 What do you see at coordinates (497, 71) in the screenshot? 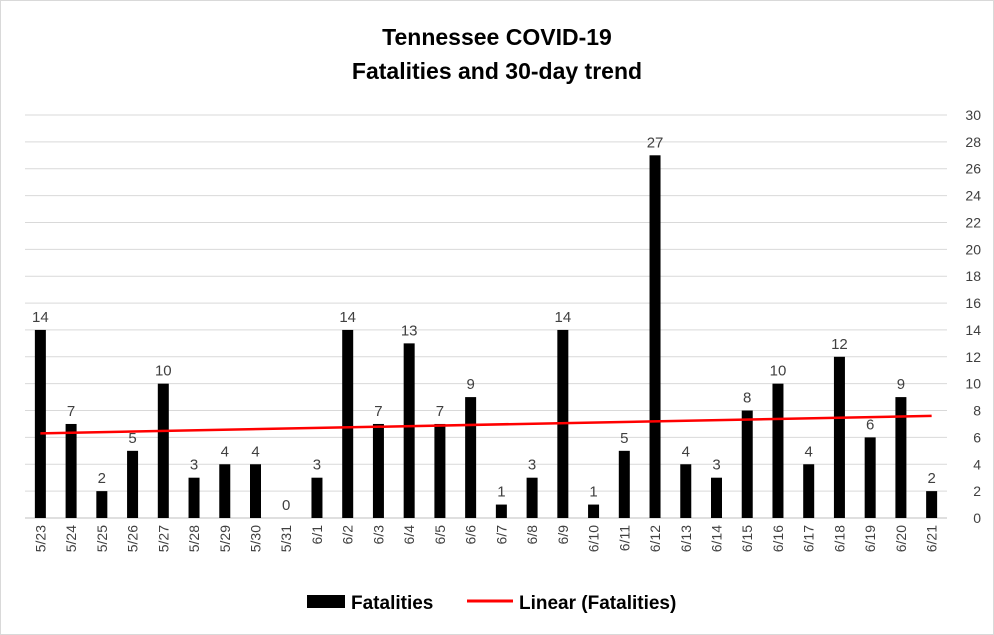
I see `chart-subtitle: Fatalities and 30-day trend` at bounding box center [497, 71].